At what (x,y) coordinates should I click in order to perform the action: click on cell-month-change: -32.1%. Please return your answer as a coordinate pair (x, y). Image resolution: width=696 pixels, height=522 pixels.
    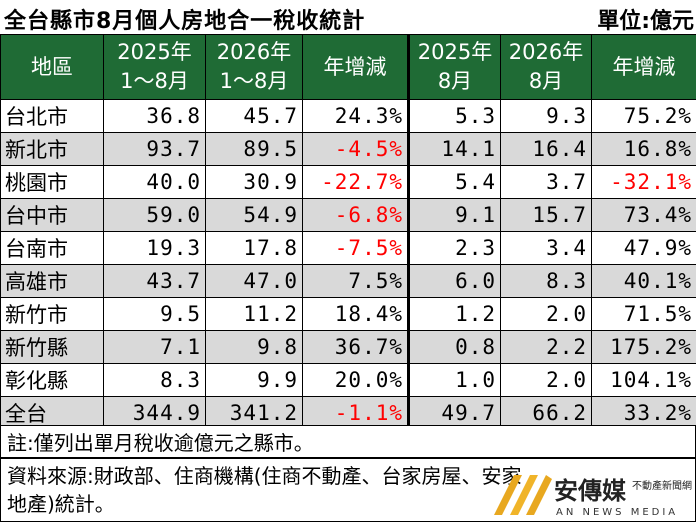
    Looking at the image, I should click on (643, 182).